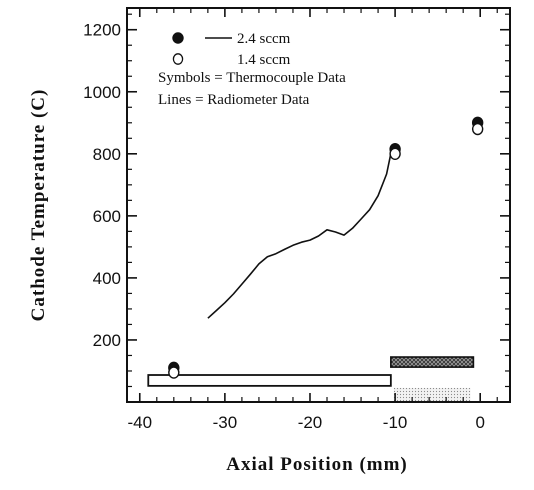  I want to click on legend-marker-open, so click(178, 59).